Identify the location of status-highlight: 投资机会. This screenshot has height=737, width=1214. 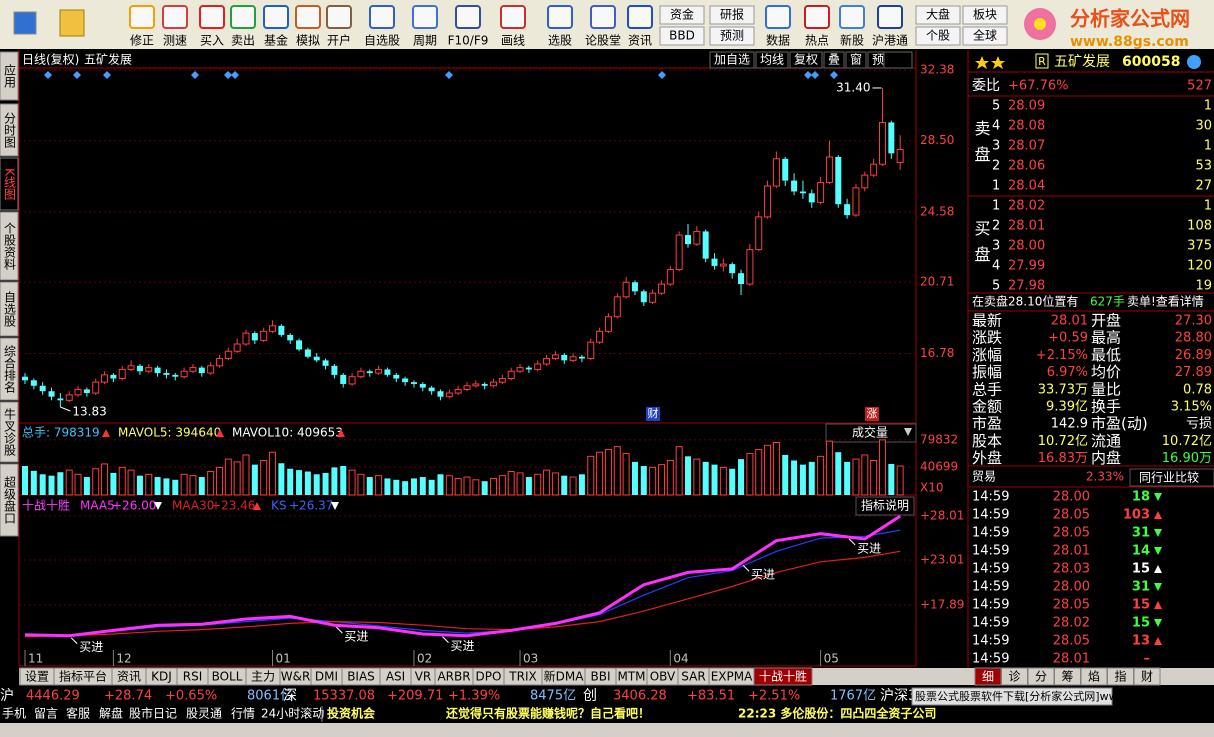
(351, 713).